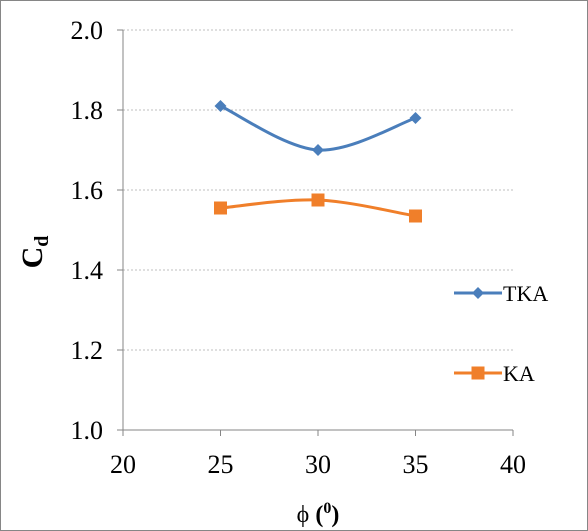  What do you see at coordinates (303, 515) in the screenshot?
I see `x-axis-label-symbol: ϕ` at bounding box center [303, 515].